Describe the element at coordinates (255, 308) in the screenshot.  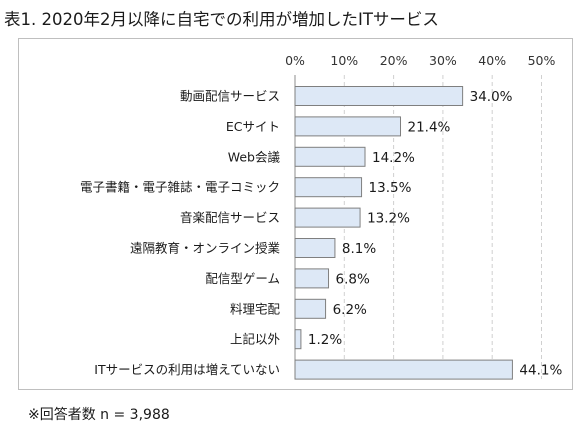
I see `category-label: 料理宅配` at that location.